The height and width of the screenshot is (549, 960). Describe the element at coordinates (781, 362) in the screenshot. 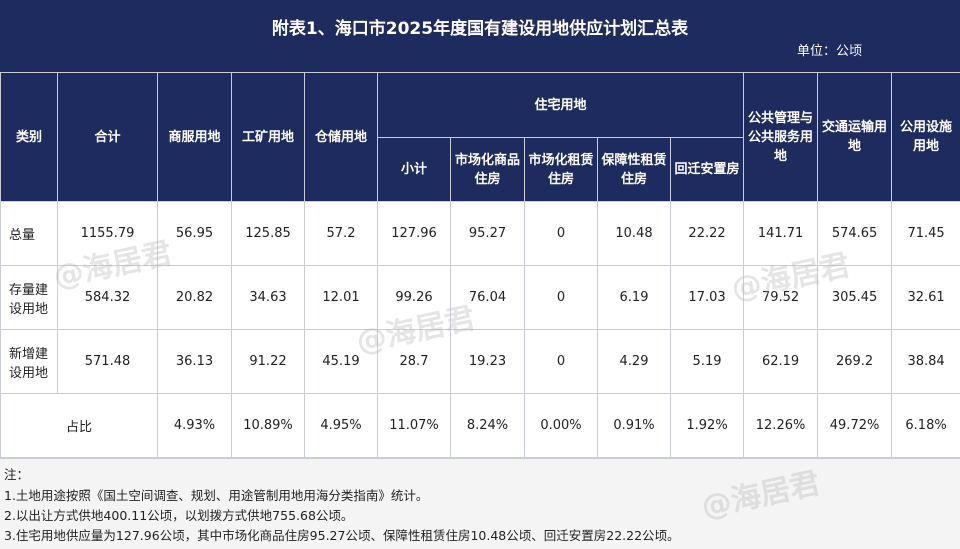

I see `table-cell: 62.19` at that location.